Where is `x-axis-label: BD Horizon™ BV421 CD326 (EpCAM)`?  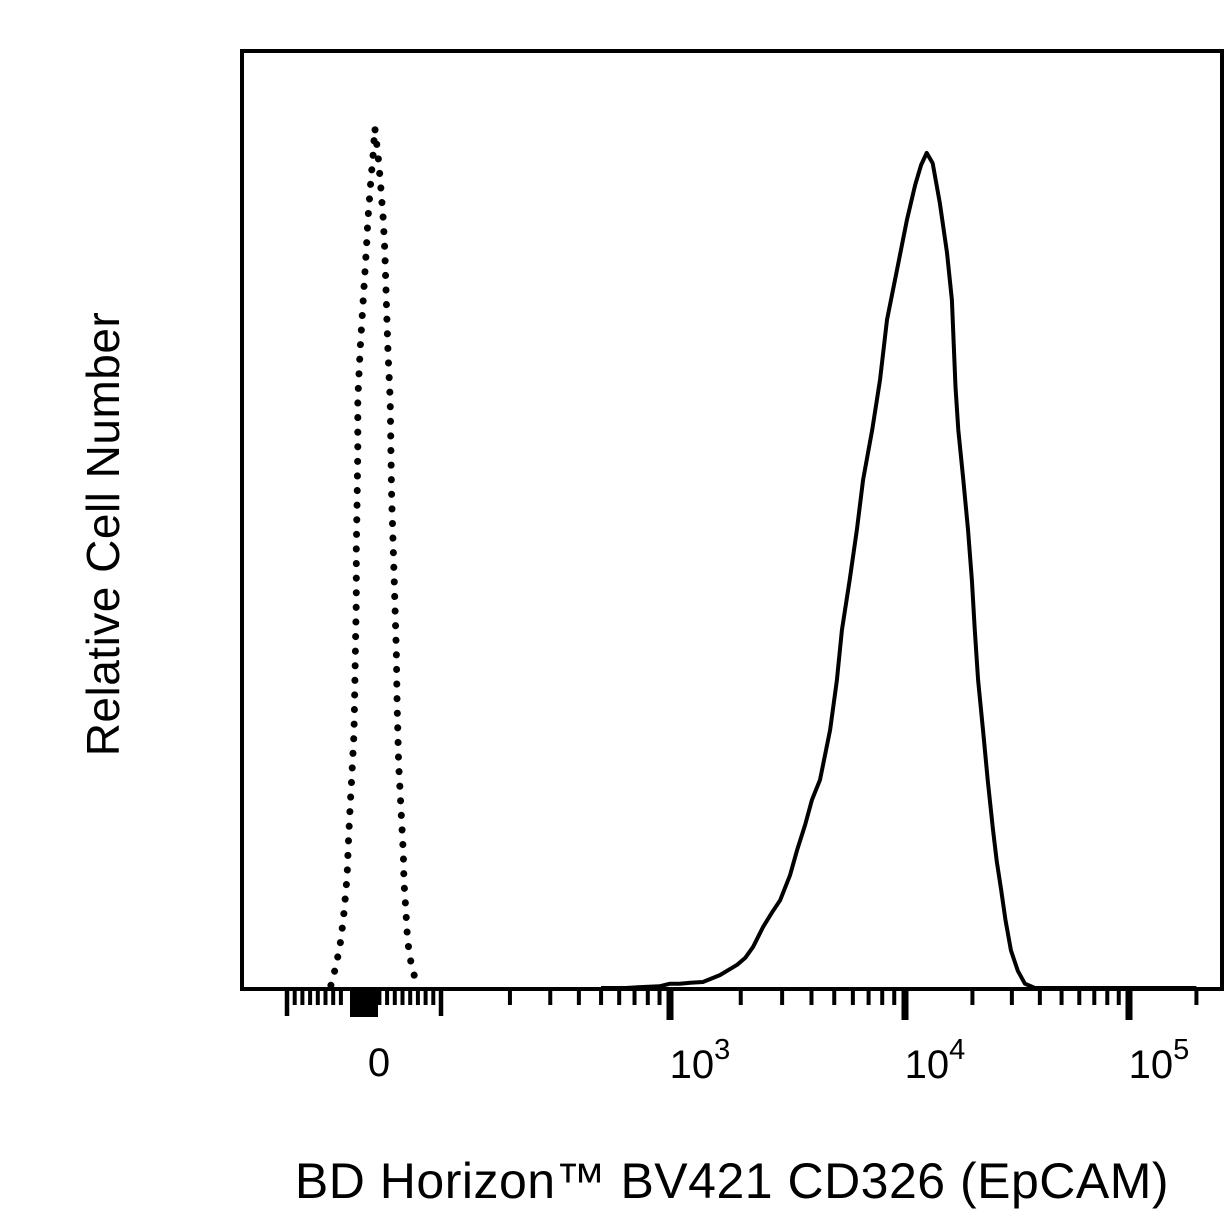
x-axis-label: BD Horizon™ BV421 CD326 (EpCAM) is located at coordinates (732, 1181).